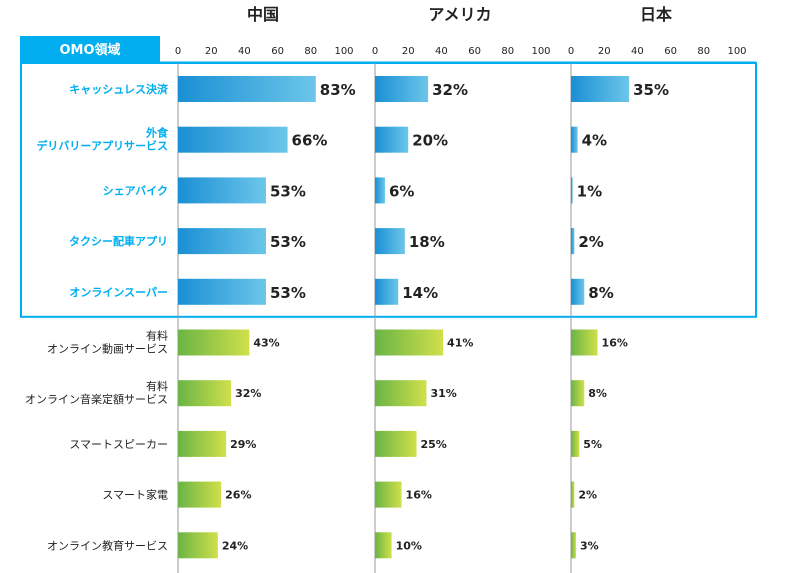 This screenshot has width=803, height=573. I want to click on data-label: 3%, so click(589, 545).